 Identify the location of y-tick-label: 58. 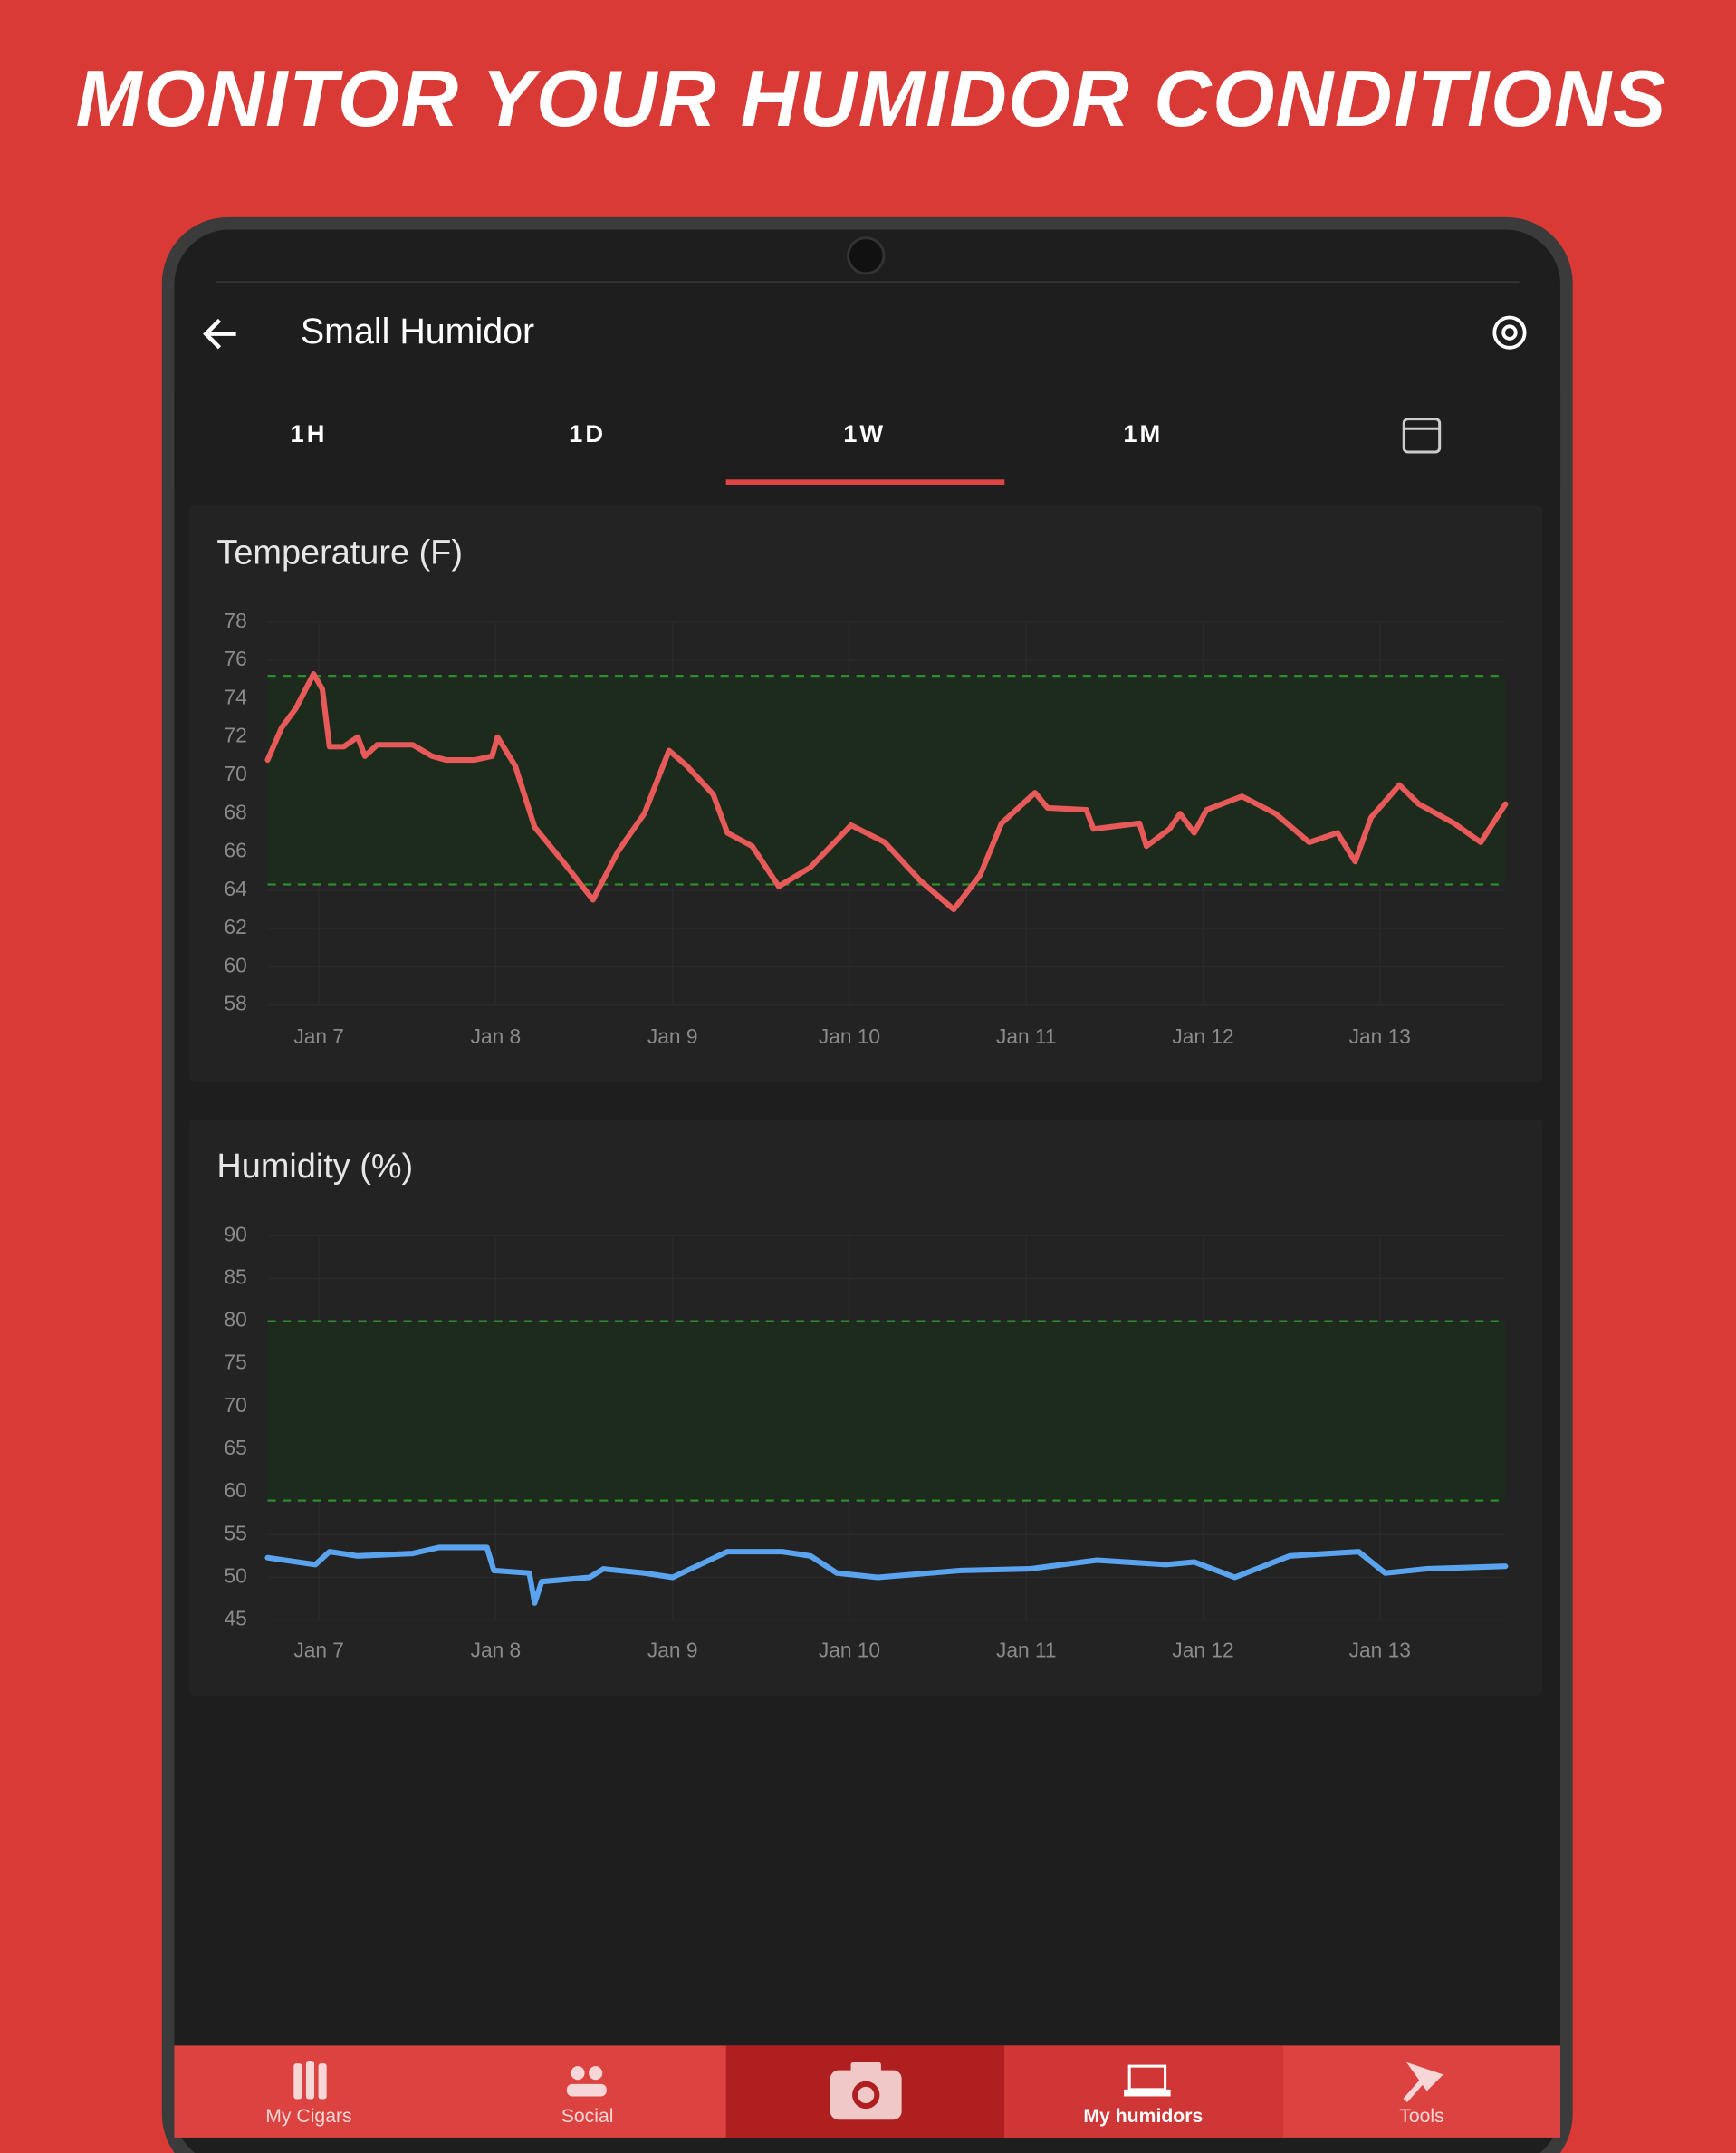
(235, 1003).